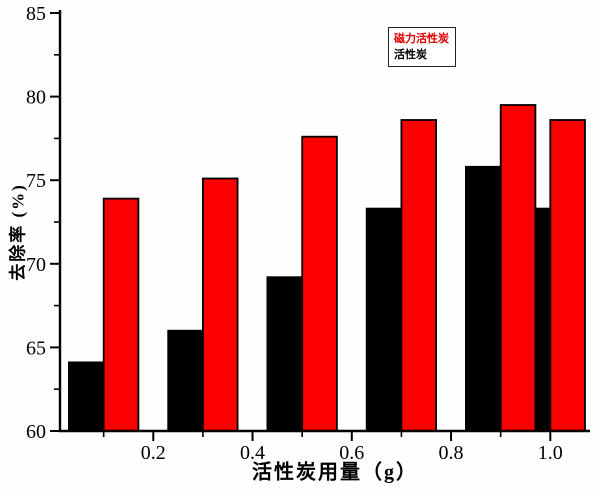 Image resolution: width=600 pixels, height=492 pixels. What do you see at coordinates (36, 14) in the screenshot?
I see `y-tick-label: 85` at bounding box center [36, 14].